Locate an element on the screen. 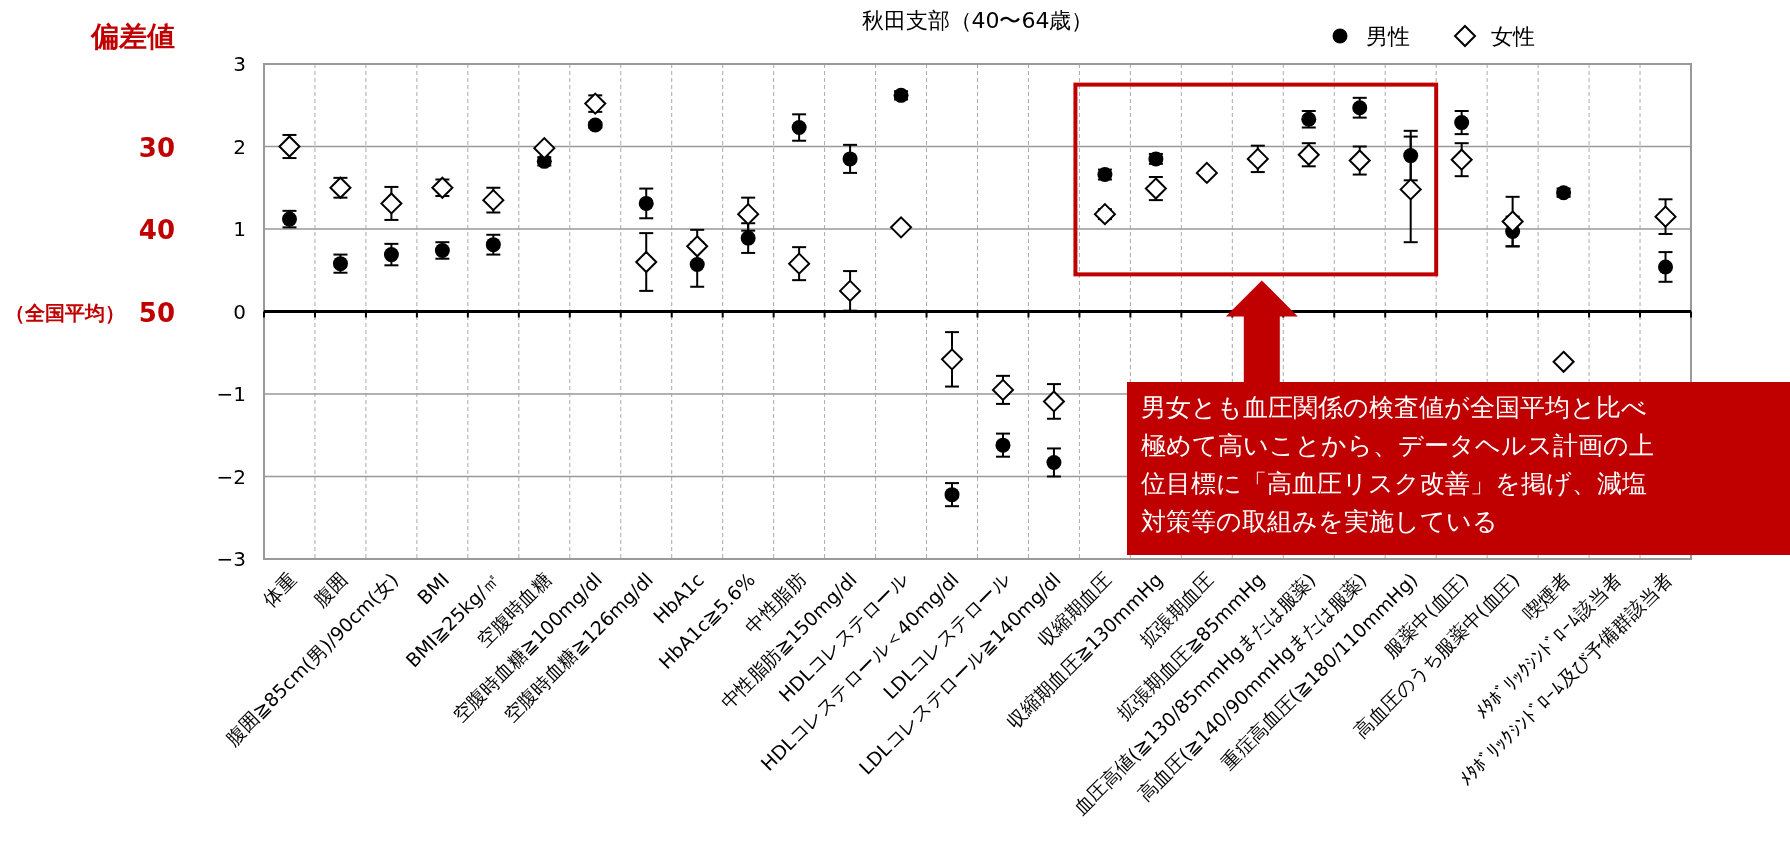 This screenshot has width=1790, height=856. y2-tick-label: 40 is located at coordinates (156, 230).